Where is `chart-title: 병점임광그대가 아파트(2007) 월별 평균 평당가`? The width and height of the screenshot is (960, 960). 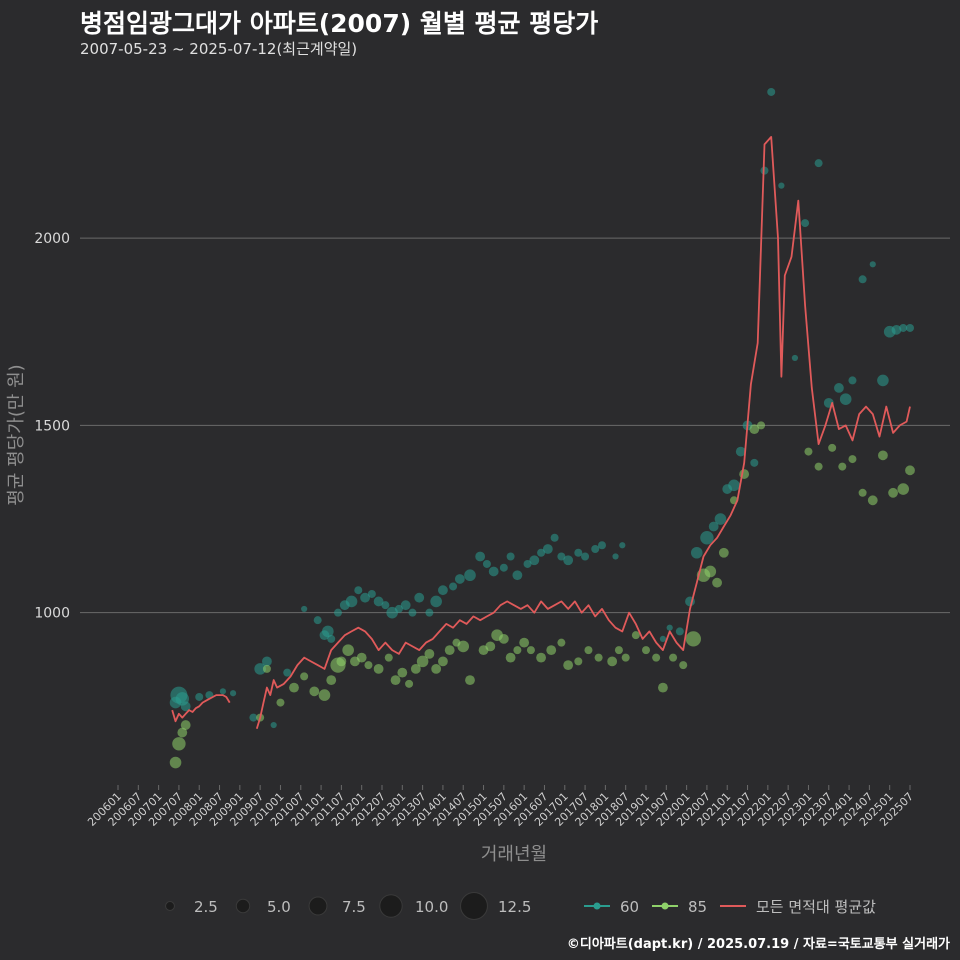 chart-title: 병점임광그대가 아파트(2007) 월별 평균 평당가 is located at coordinates (339, 23).